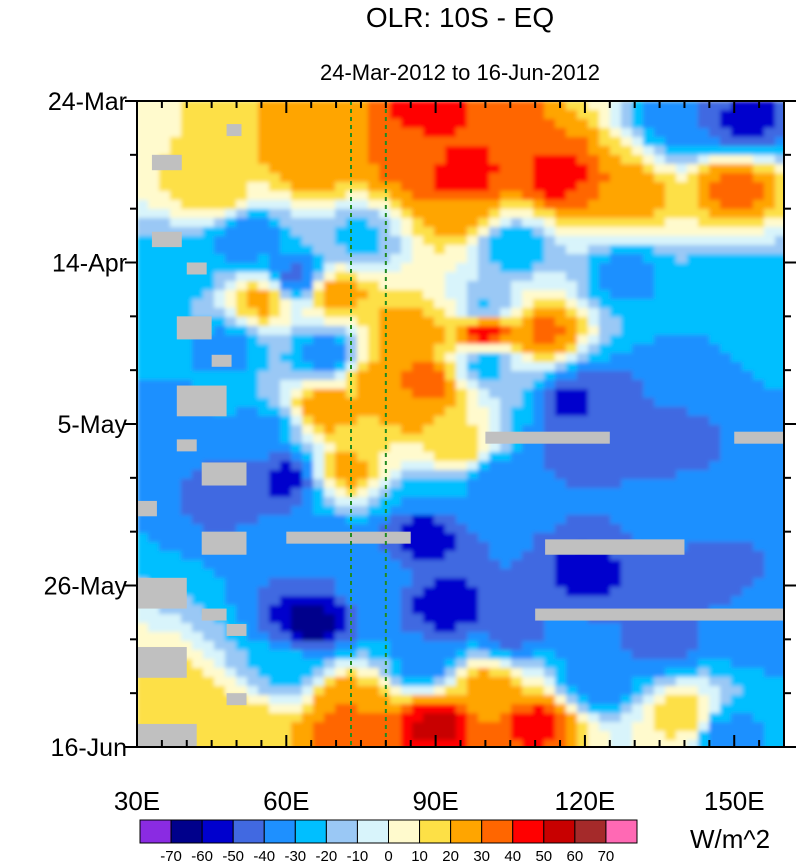 The width and height of the screenshot is (804, 863). What do you see at coordinates (155, 831) in the screenshot?
I see `colorbar-swatch` at bounding box center [155, 831].